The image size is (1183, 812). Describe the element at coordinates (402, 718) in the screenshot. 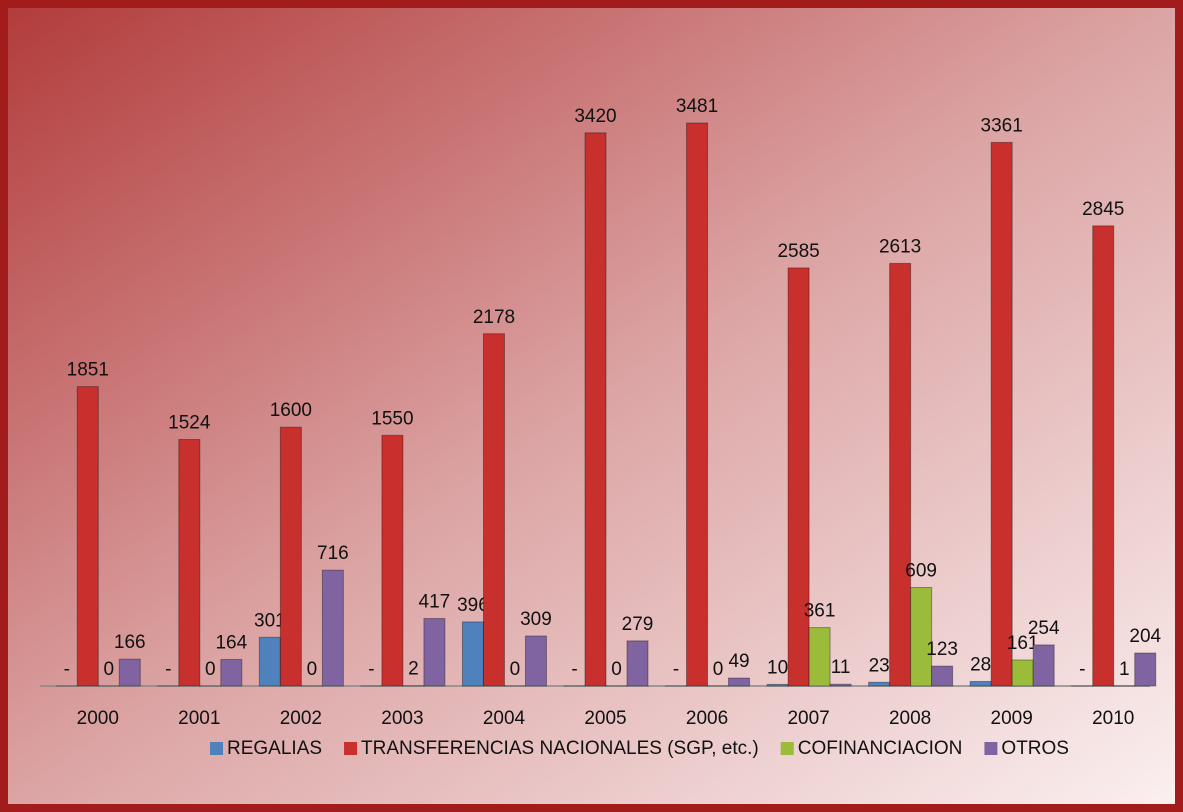

I see `x-tick-label: 2003` at that location.